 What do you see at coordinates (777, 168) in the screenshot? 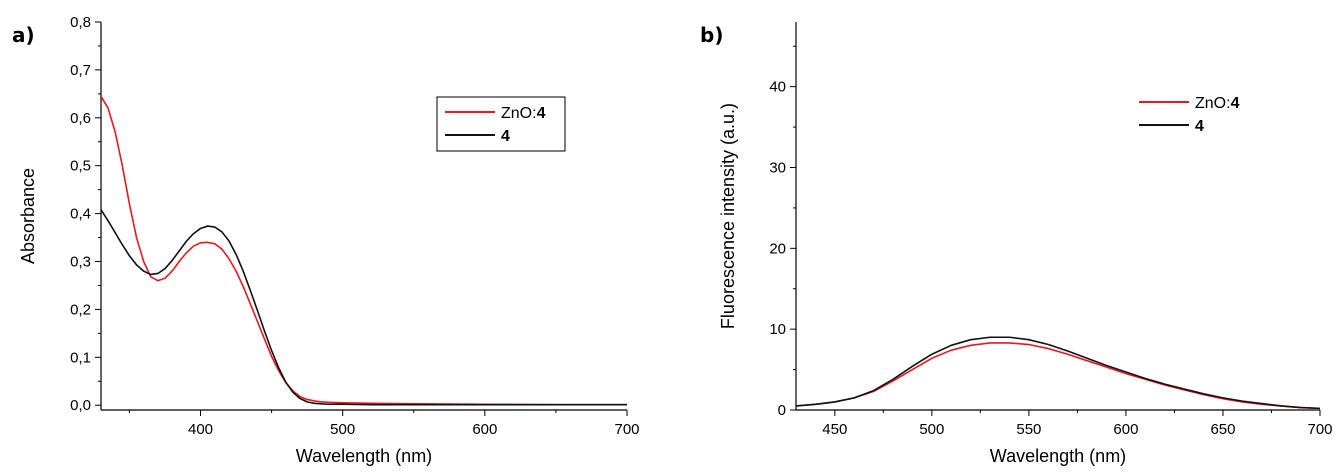
I see `y-tick-label: 30` at bounding box center [777, 168].